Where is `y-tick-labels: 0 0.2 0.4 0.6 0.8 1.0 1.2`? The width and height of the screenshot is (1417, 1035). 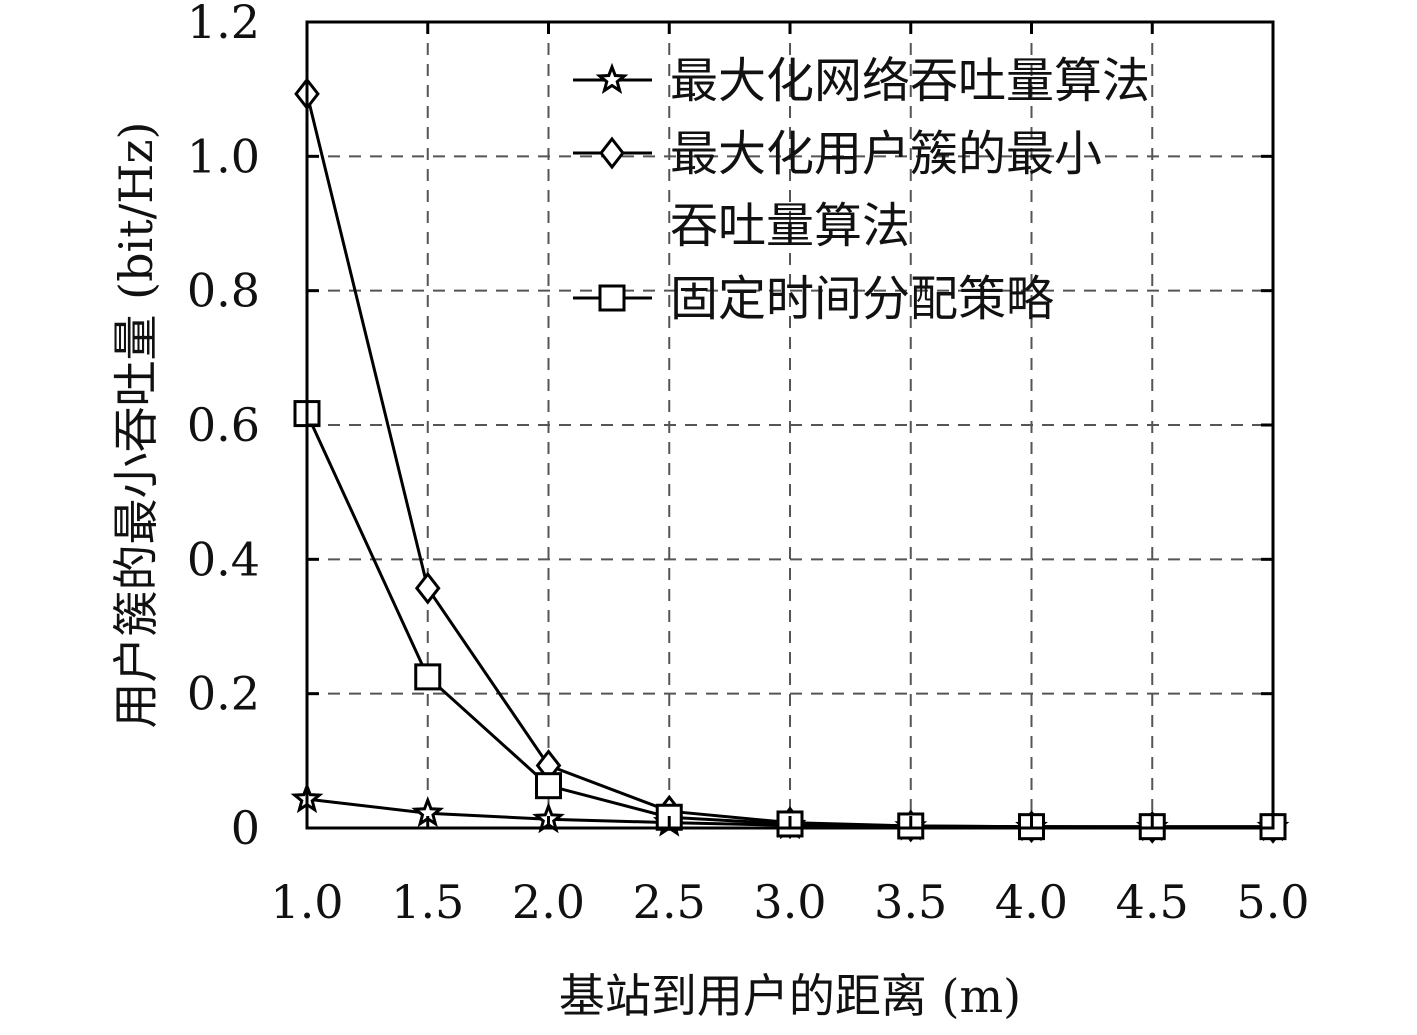
y-tick-labels: 0 0.2 0.4 0.6 0.8 1.0 1.2 is located at coordinates (223, 427).